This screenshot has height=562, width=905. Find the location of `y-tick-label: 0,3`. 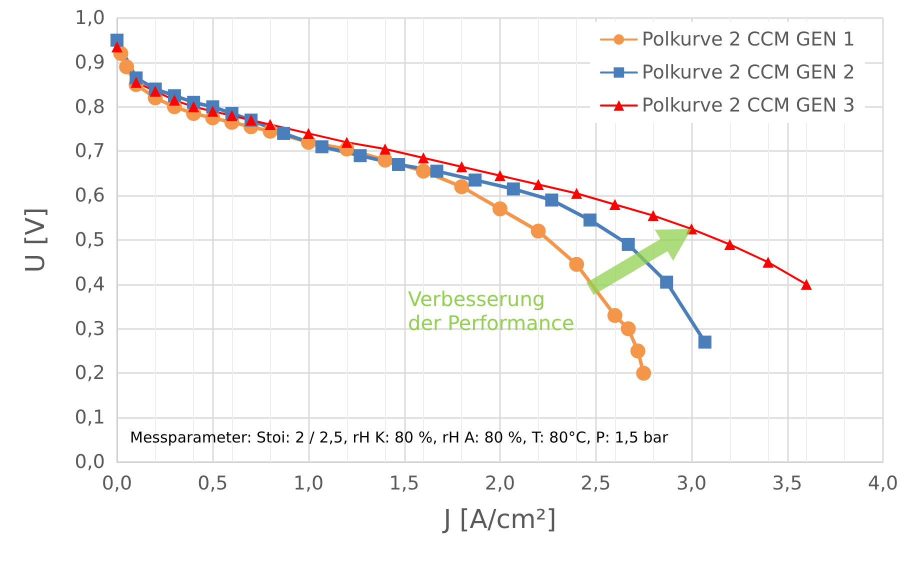

y-tick-label: 0,3 is located at coordinates (89, 329).